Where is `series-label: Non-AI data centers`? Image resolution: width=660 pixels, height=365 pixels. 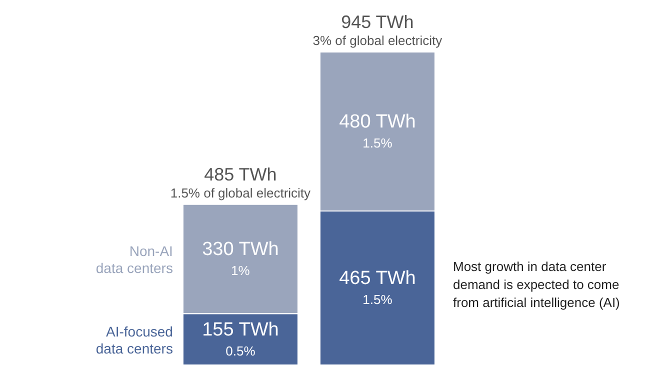 series-label: Non-AI data centers is located at coordinates (134, 259).